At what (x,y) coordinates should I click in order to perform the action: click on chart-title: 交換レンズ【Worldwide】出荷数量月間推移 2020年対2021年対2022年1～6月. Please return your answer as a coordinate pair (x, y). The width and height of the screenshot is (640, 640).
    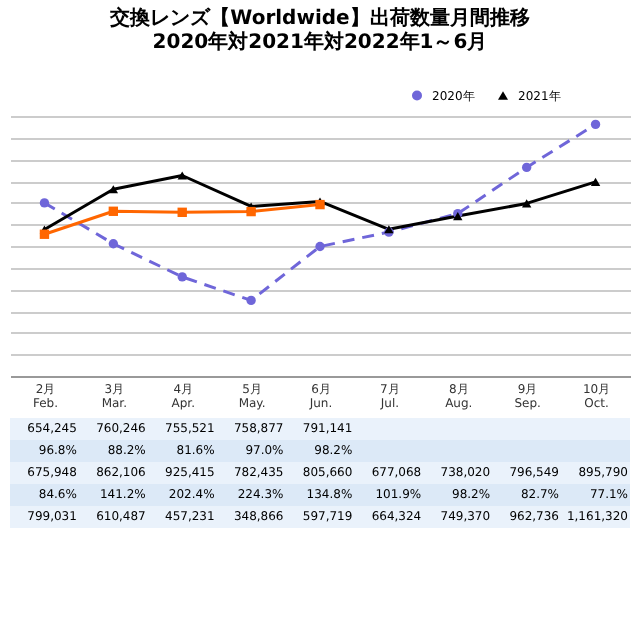
    Looking at the image, I should click on (320, 30).